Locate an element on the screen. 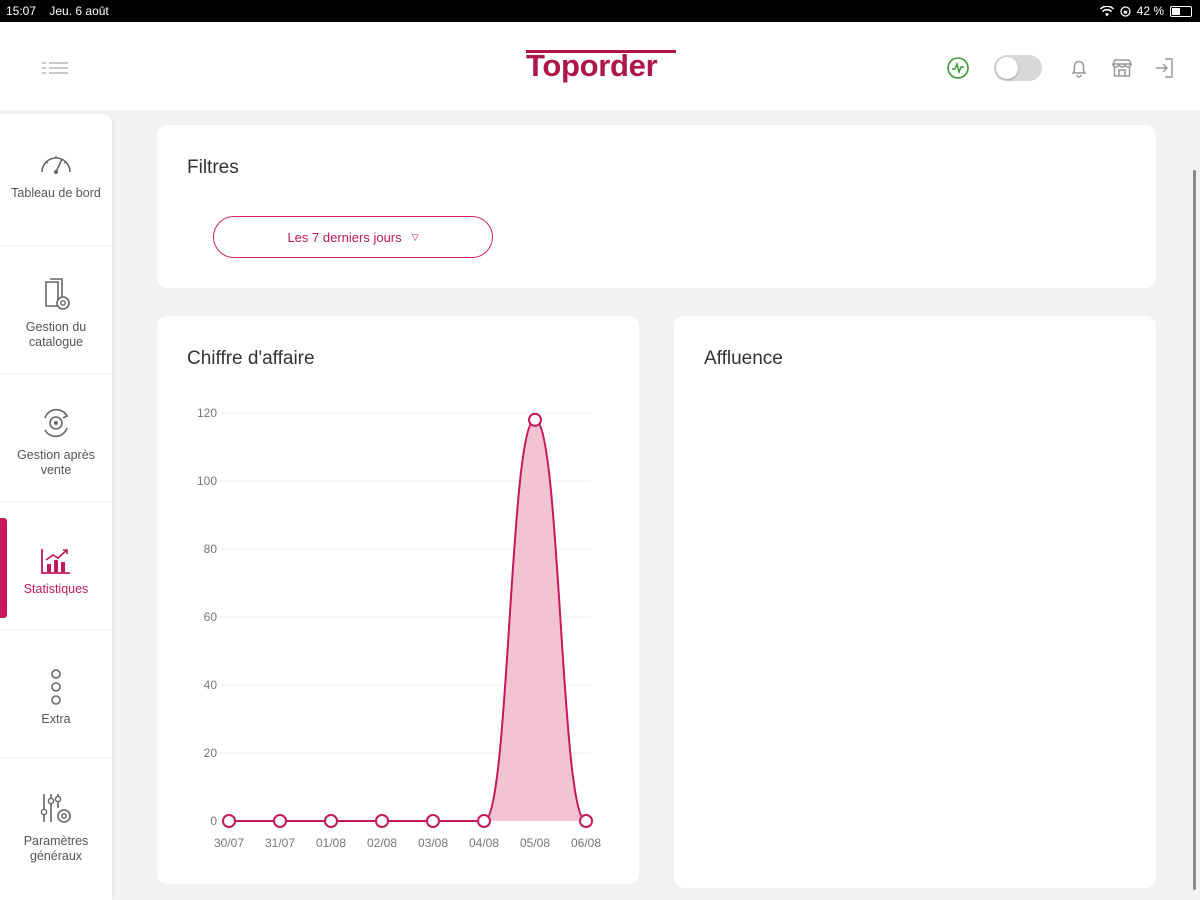  x-tick-label: 30/07 is located at coordinates (229, 843).